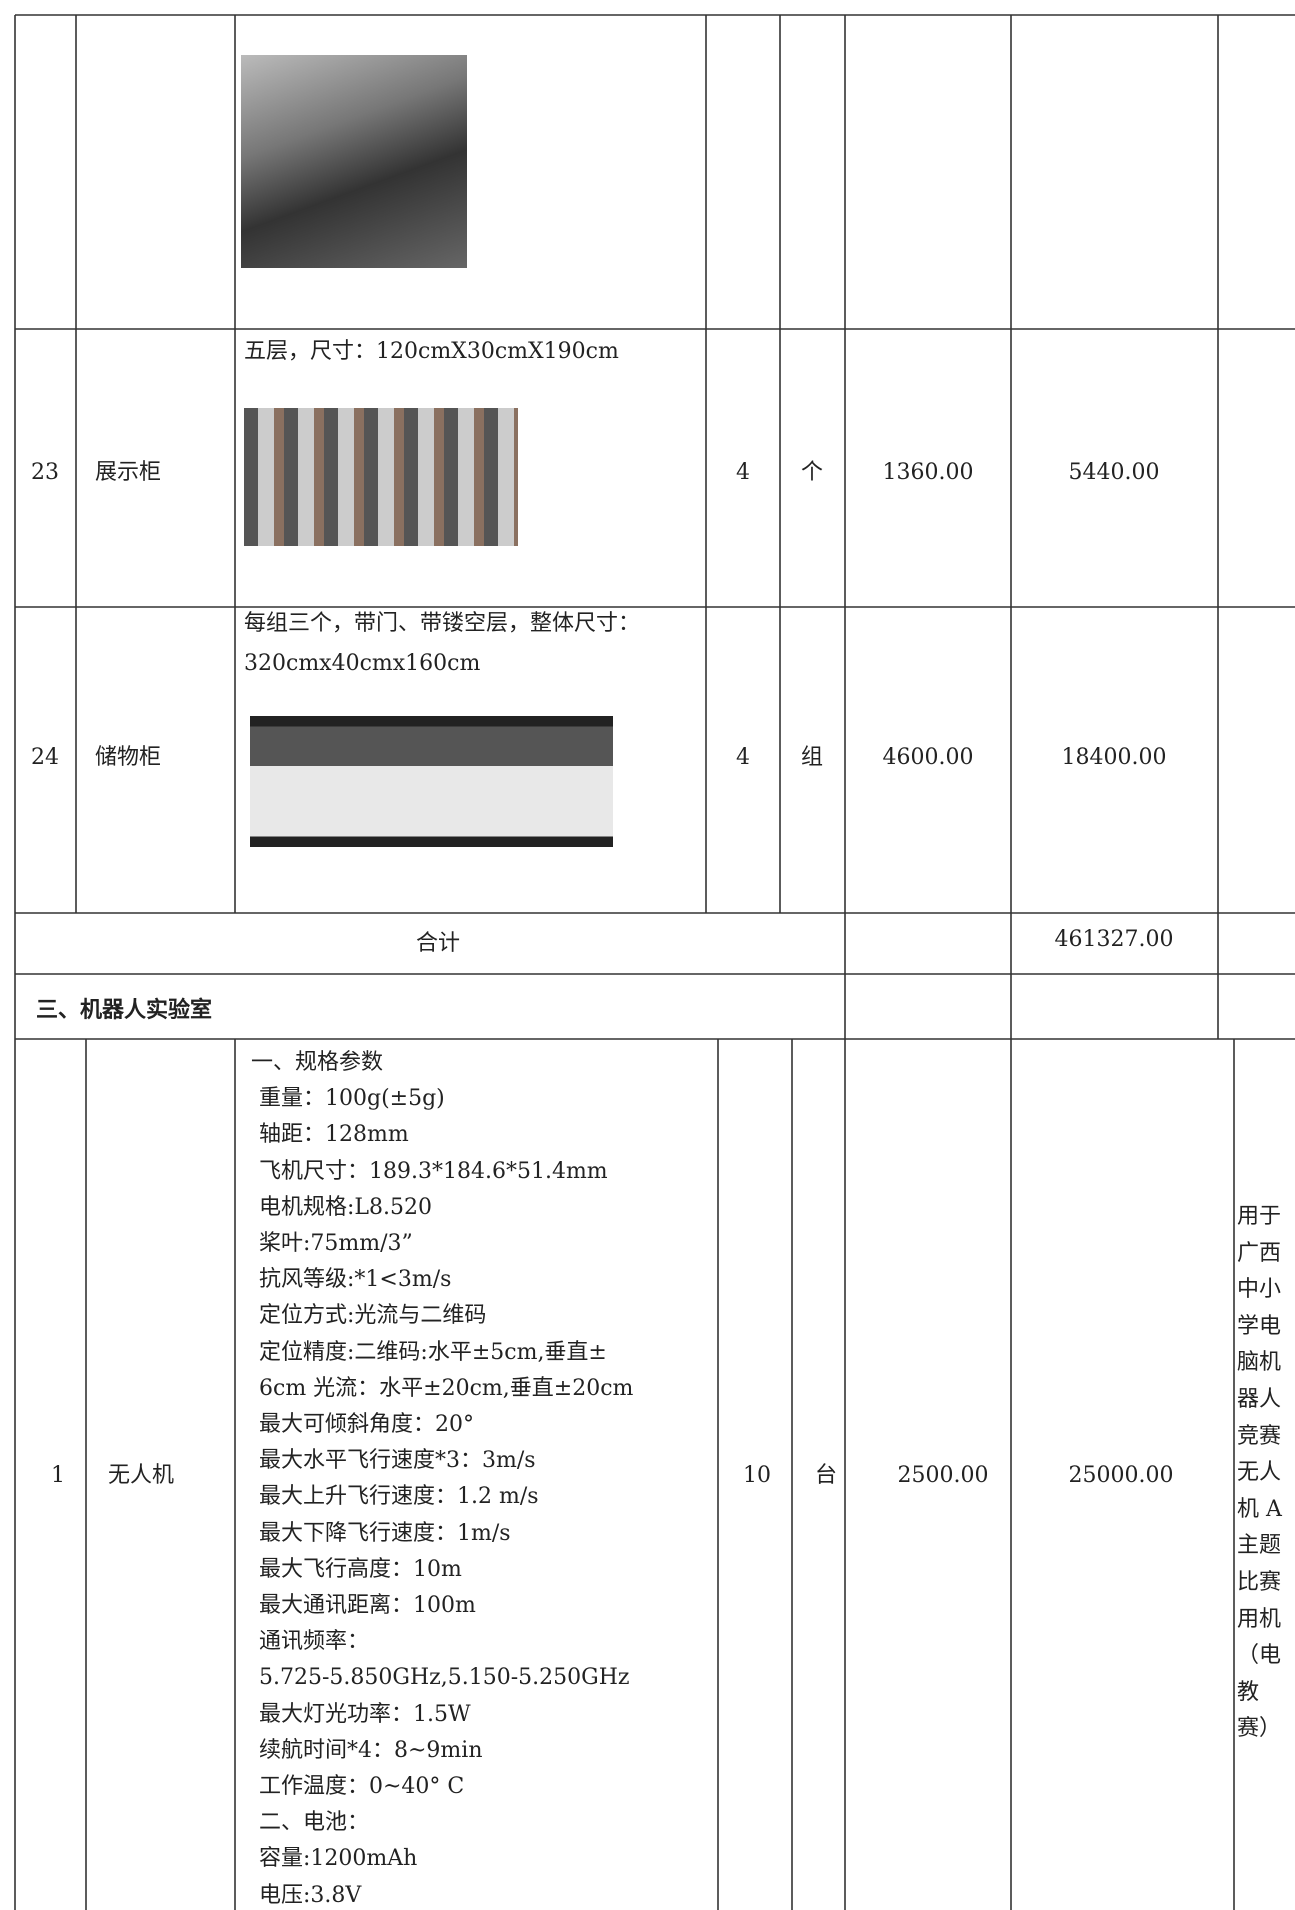 The height and width of the screenshot is (1910, 1295). Describe the element at coordinates (352, 1099) in the screenshot. I see `spec-line: 重量：100g(±5g)` at that location.